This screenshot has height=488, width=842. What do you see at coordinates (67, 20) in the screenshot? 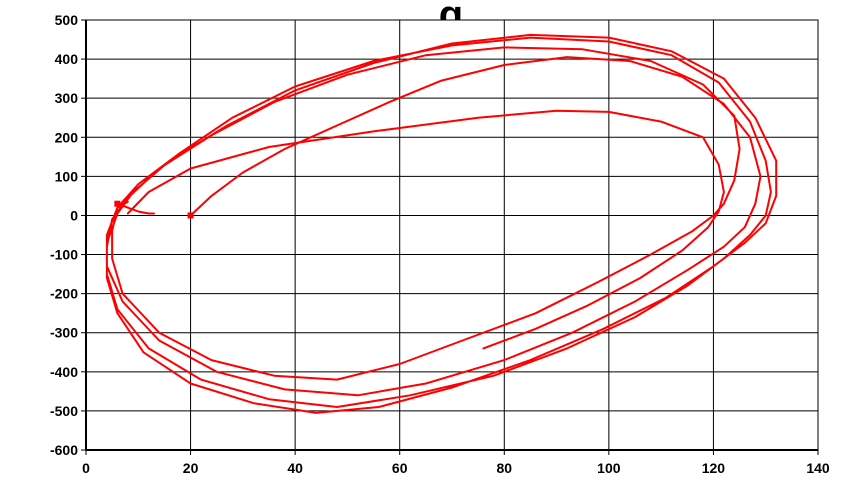
I see `y-tick-label: 500` at bounding box center [67, 20].